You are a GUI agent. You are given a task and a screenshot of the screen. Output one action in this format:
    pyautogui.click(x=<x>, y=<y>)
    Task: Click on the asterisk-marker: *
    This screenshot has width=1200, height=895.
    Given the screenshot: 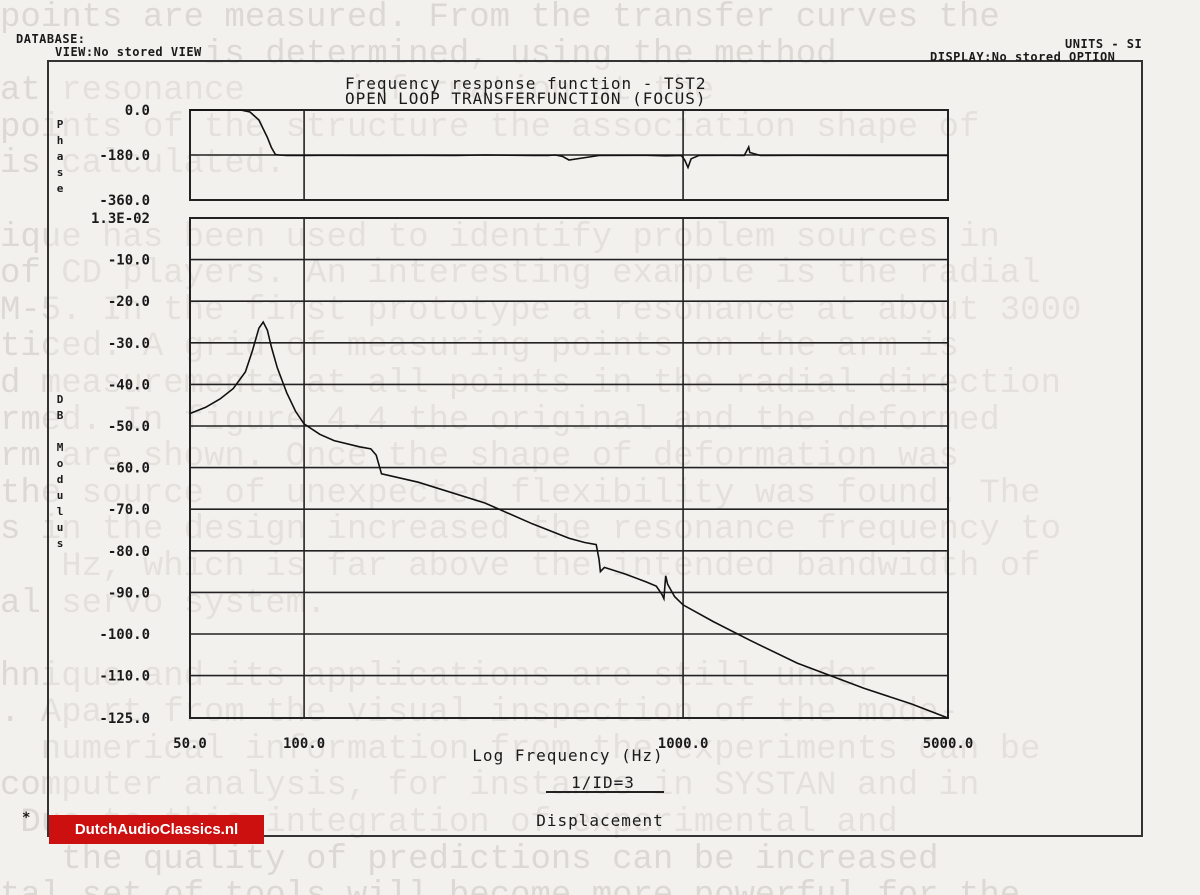 What is the action you would take?
    pyautogui.click(x=26, y=818)
    